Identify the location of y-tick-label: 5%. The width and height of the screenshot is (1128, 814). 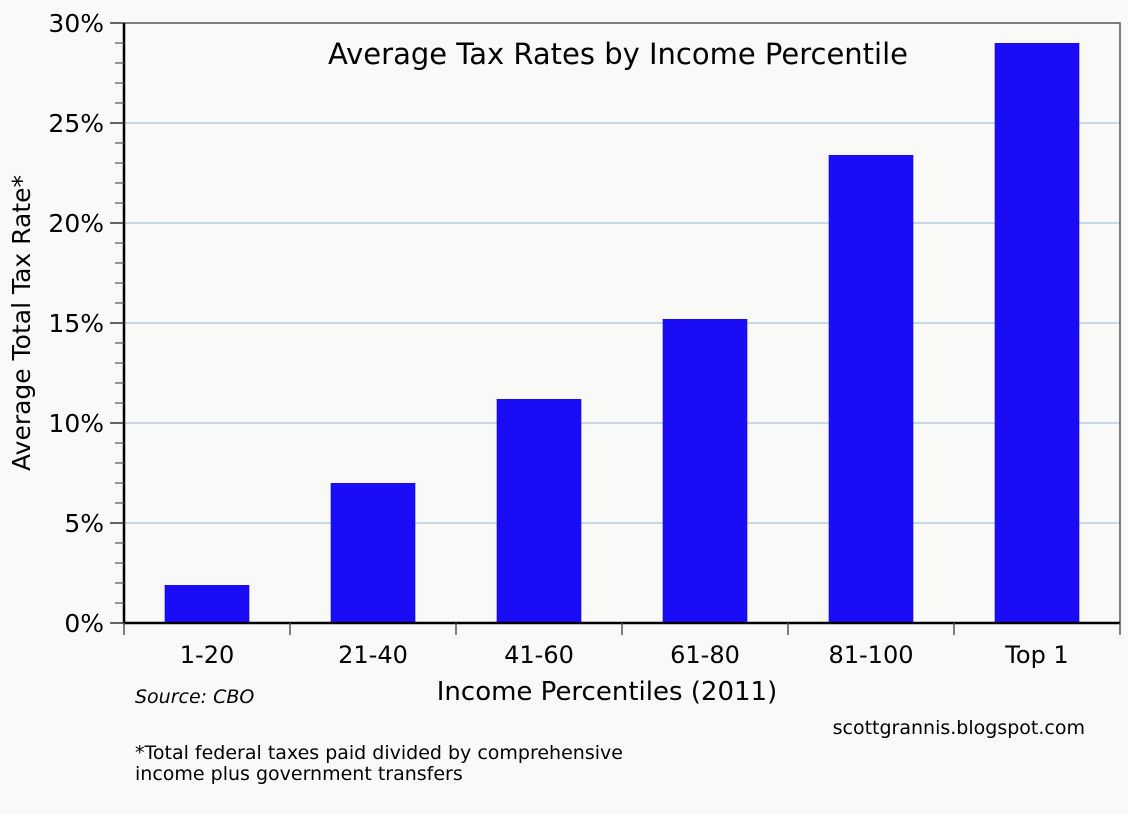
(84, 523).